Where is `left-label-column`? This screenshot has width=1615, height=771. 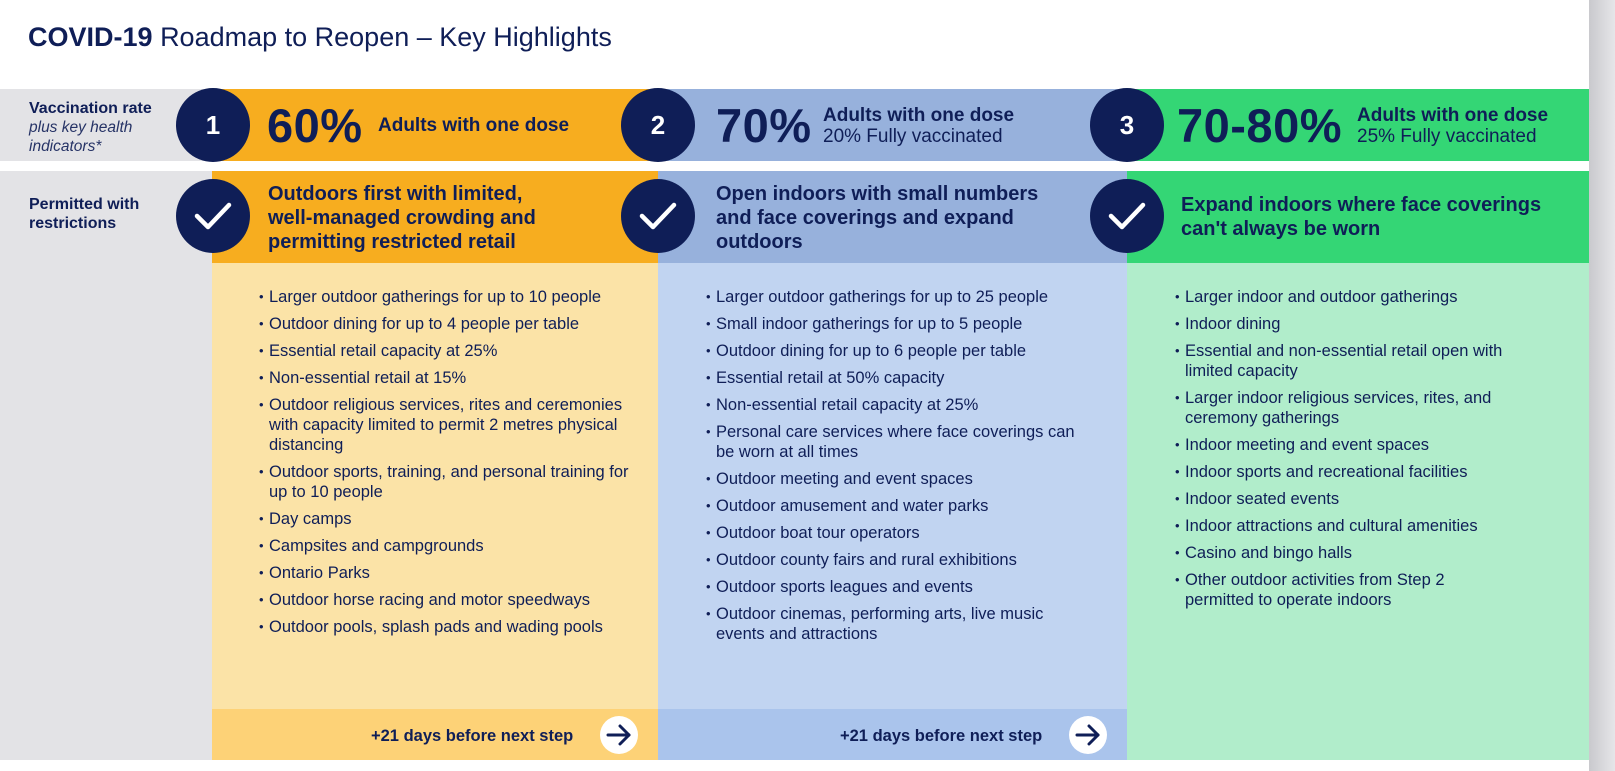 left-label-column is located at coordinates (106, 424).